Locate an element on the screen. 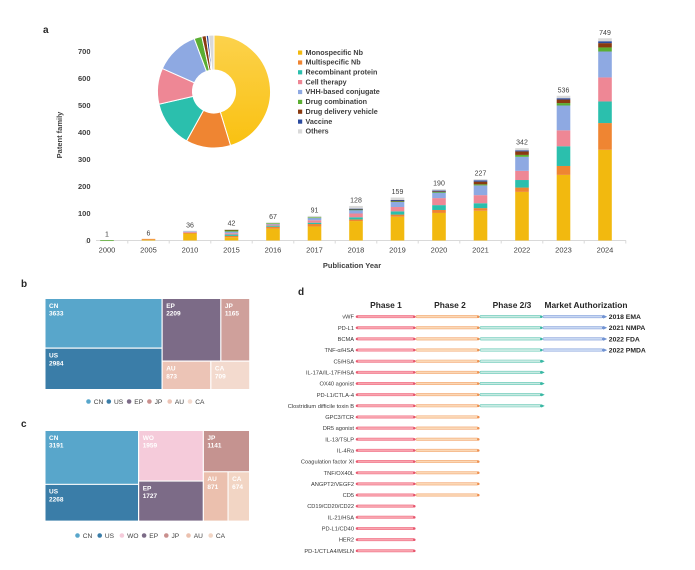 This screenshot has height=570, width=695. svg-text: PD-1/CTLA4/MSLN is located at coordinates (329, 552).